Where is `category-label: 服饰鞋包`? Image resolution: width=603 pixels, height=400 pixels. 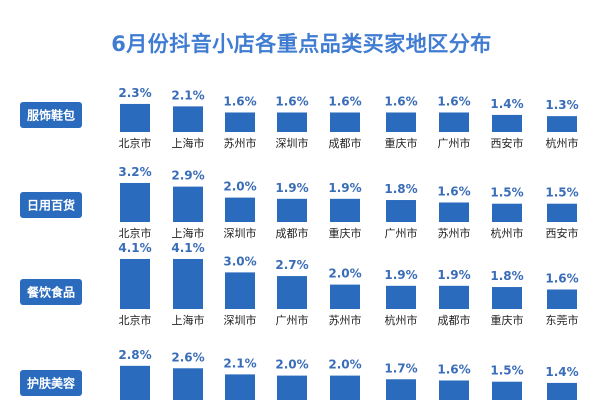 category-label: 服饰鞋包 is located at coordinates (51, 115).